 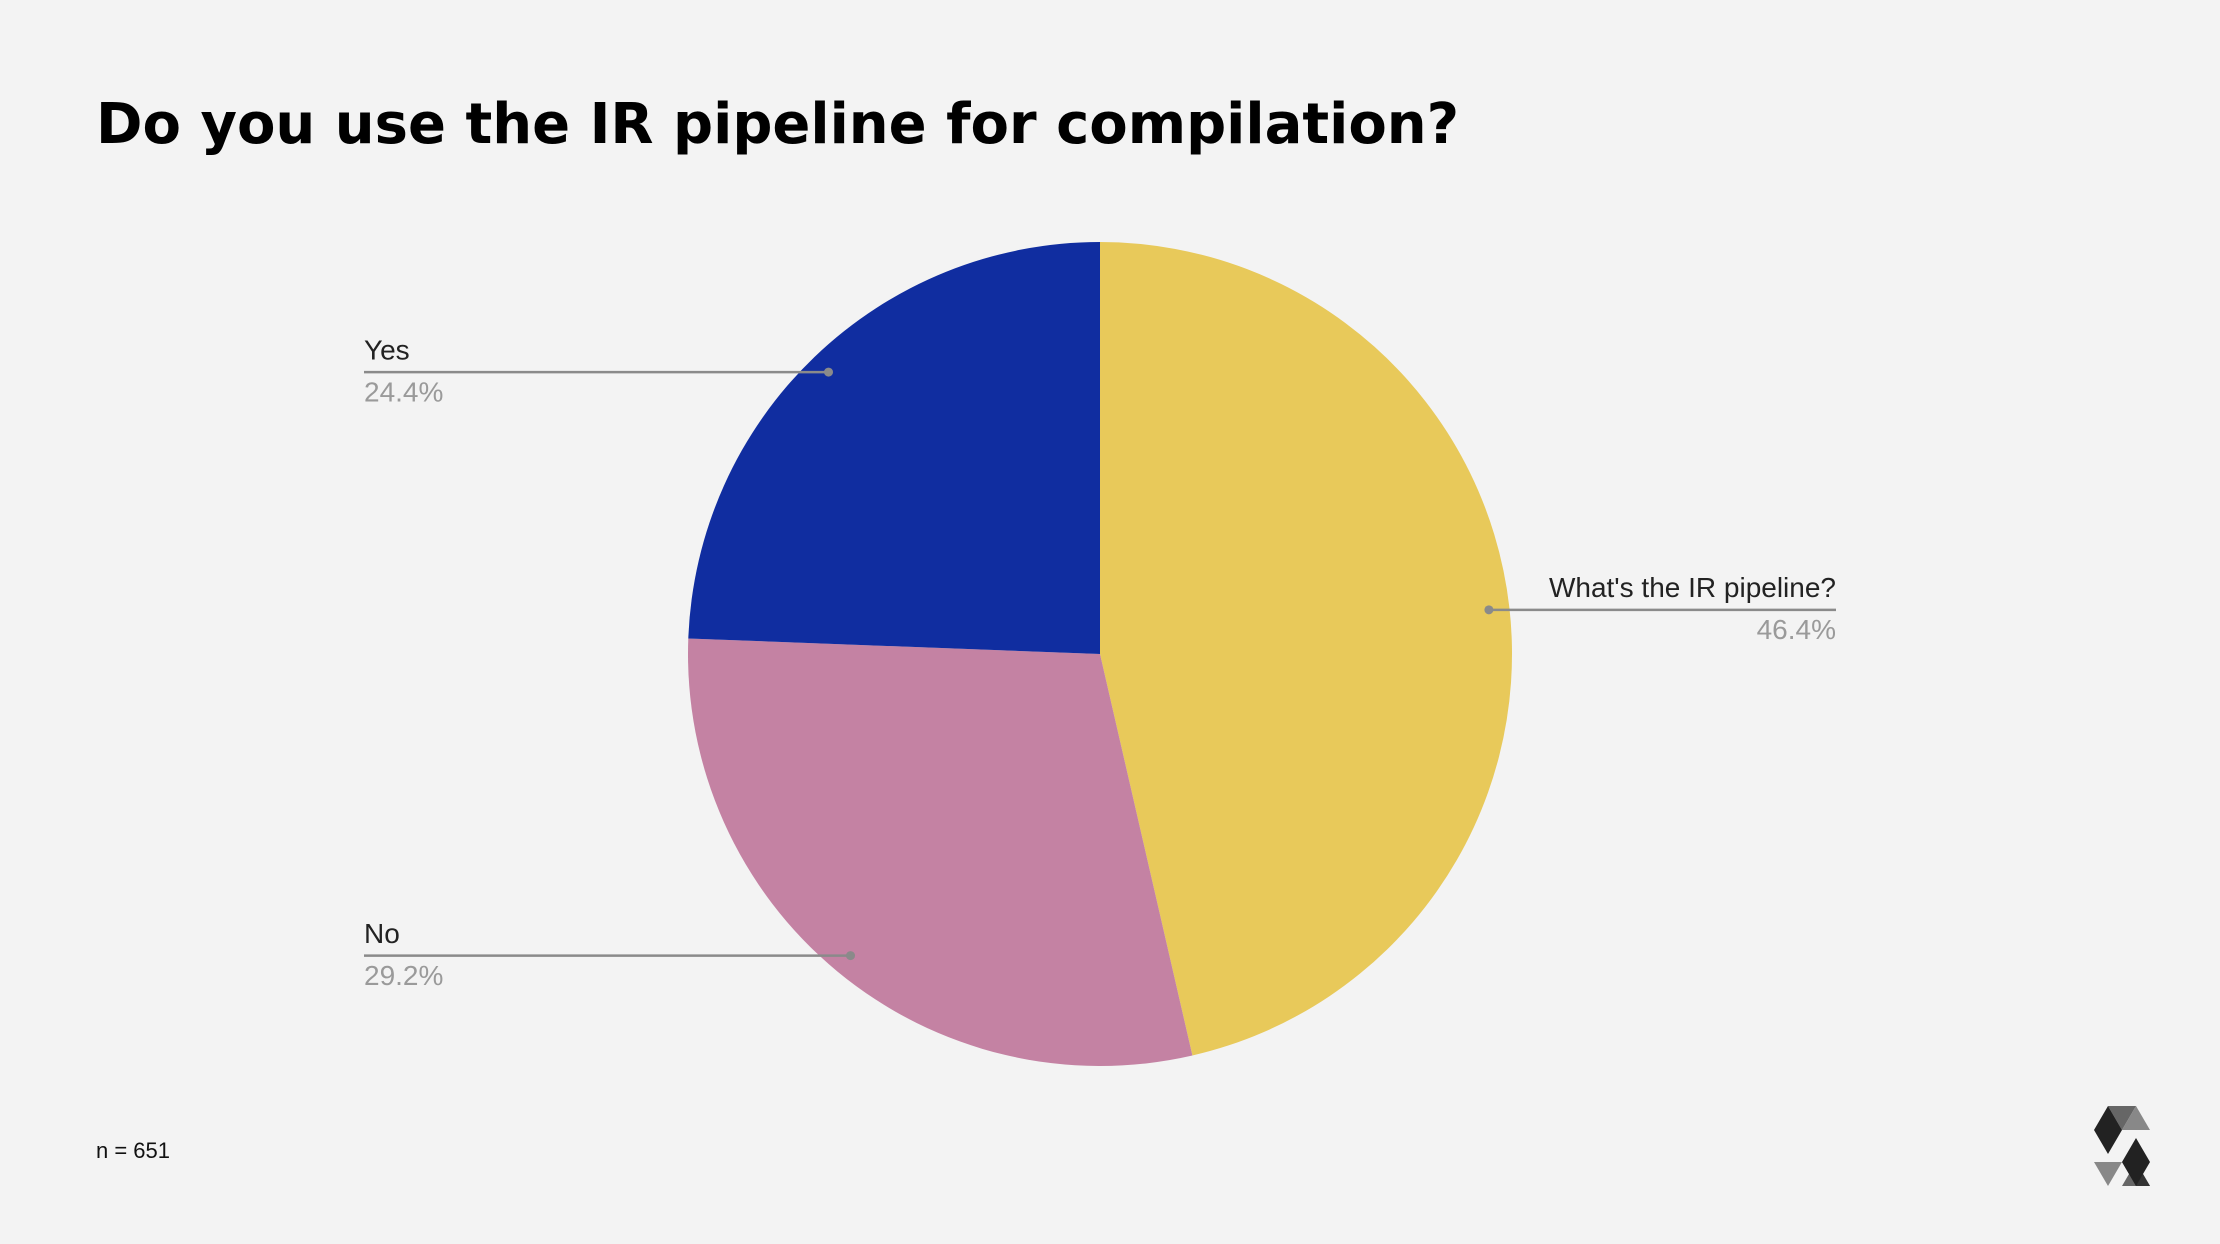 What do you see at coordinates (403, 975) in the screenshot?
I see `value-label: 29.2%` at bounding box center [403, 975].